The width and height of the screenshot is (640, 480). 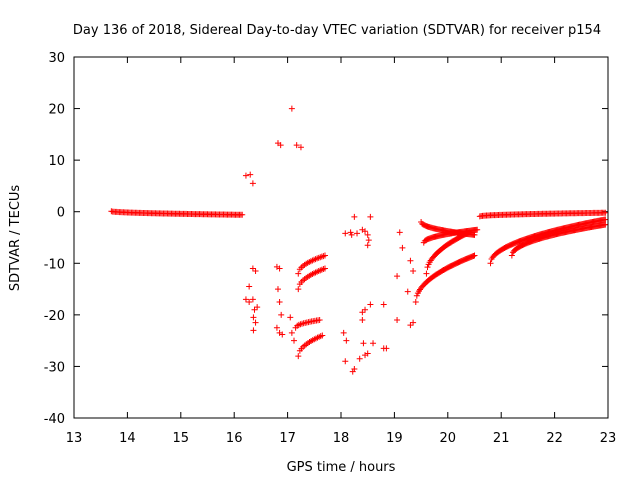 What do you see at coordinates (554, 438) in the screenshot?
I see `x-tick-label: 22` at bounding box center [554, 438].